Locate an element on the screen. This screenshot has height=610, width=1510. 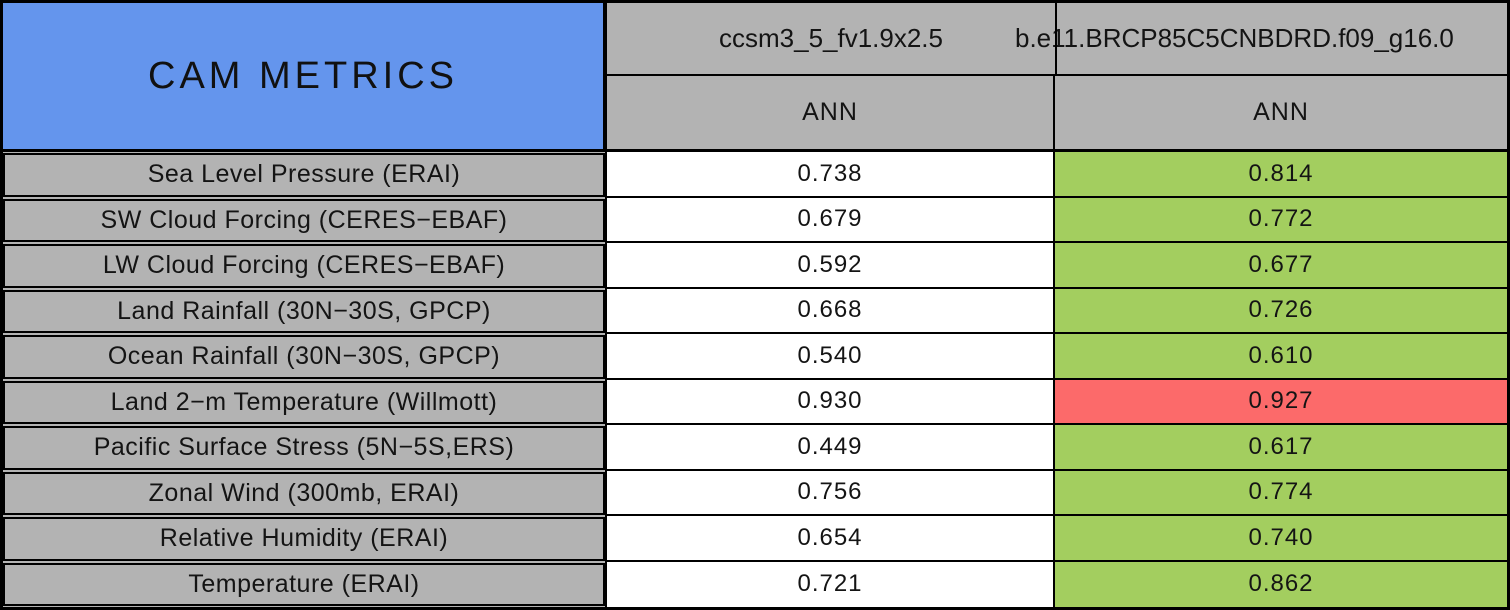
model-1-value-cell: 0.654 is located at coordinates (830, 539).